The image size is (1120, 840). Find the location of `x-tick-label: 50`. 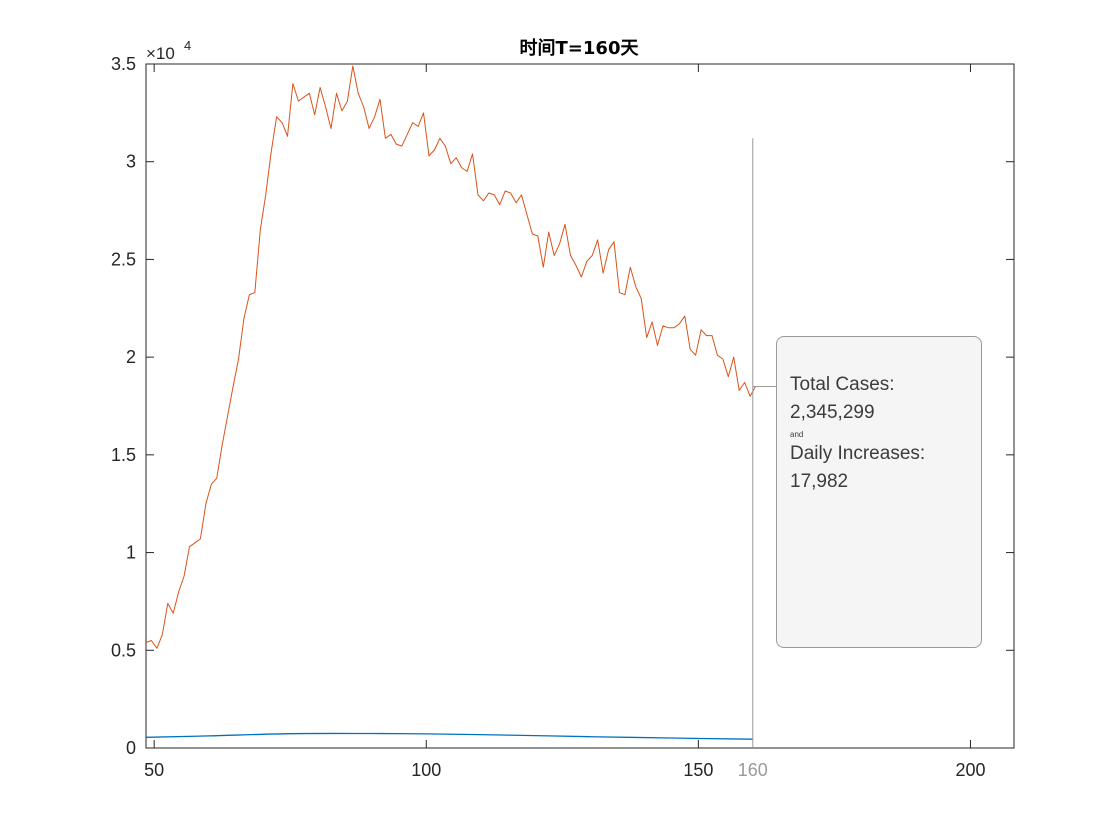

x-tick-label: 50 is located at coordinates (154, 770).